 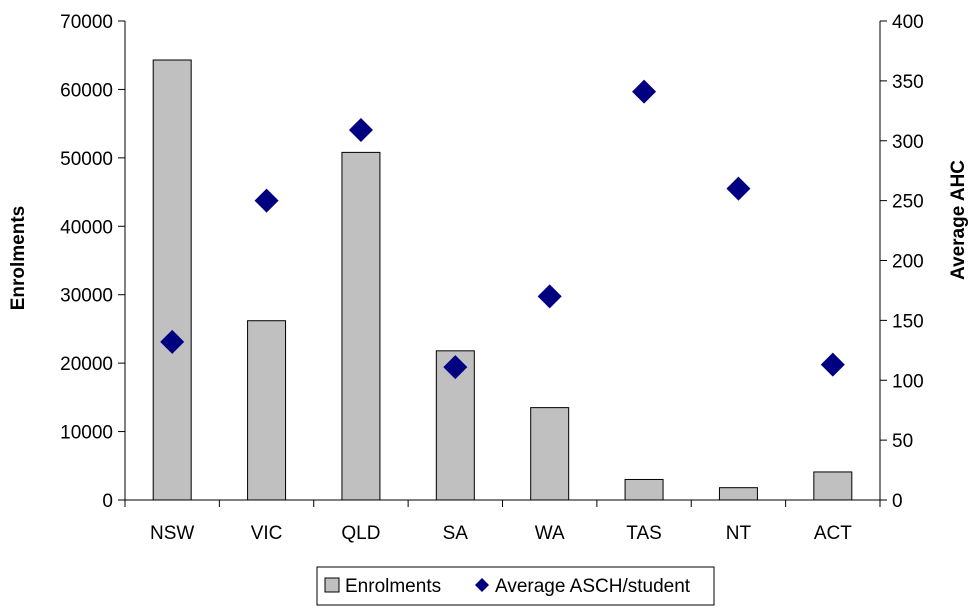 What do you see at coordinates (86, 227) in the screenshot?
I see `y-tick-label: 40000` at bounding box center [86, 227].